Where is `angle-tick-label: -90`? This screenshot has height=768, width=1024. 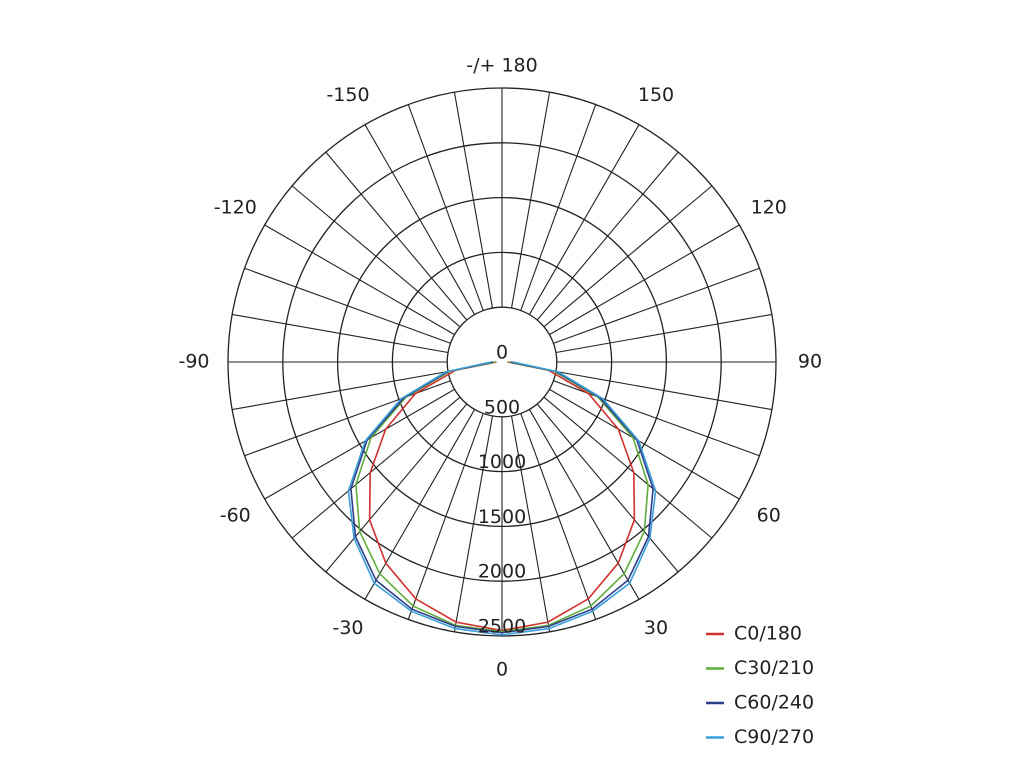
angle-tick-label: -90 is located at coordinates (193, 362).